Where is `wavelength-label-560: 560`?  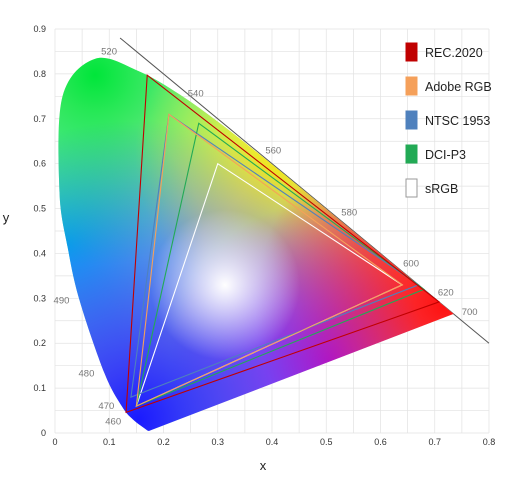 wavelength-label-560: 560 is located at coordinates (273, 150).